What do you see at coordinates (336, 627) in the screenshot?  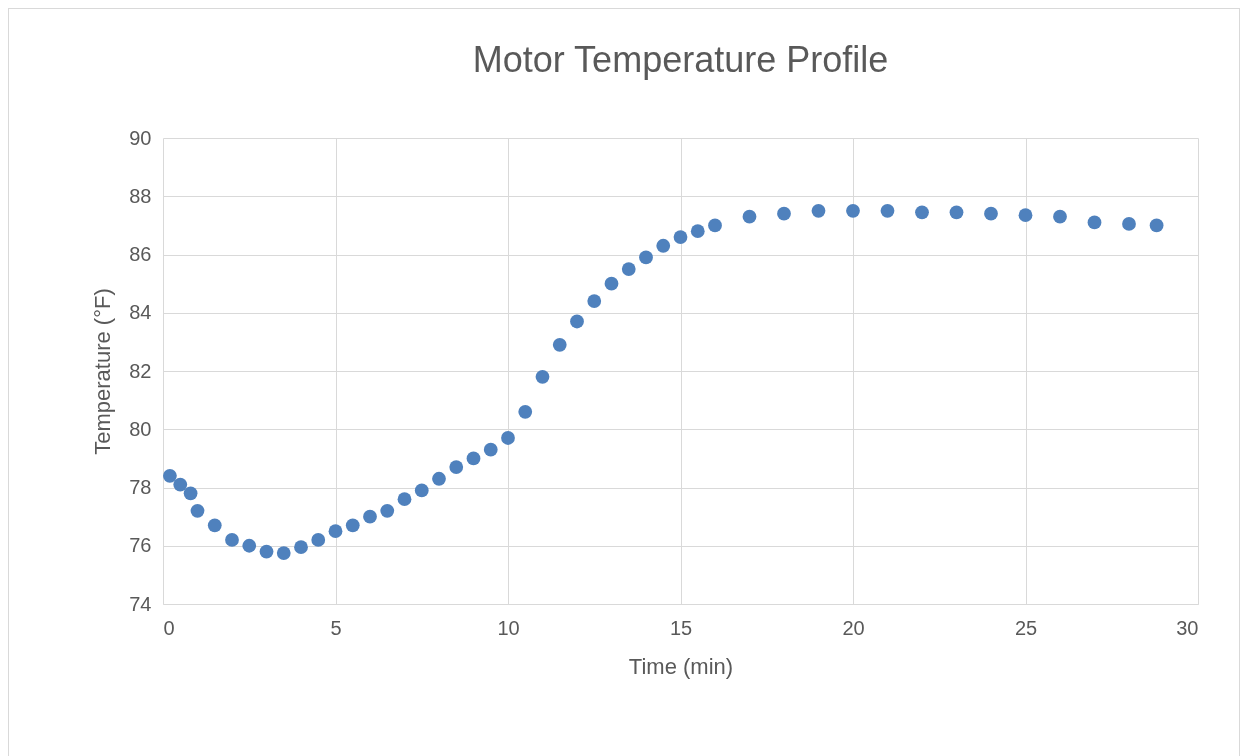 I see `x-tick-label: 5` at bounding box center [336, 627].